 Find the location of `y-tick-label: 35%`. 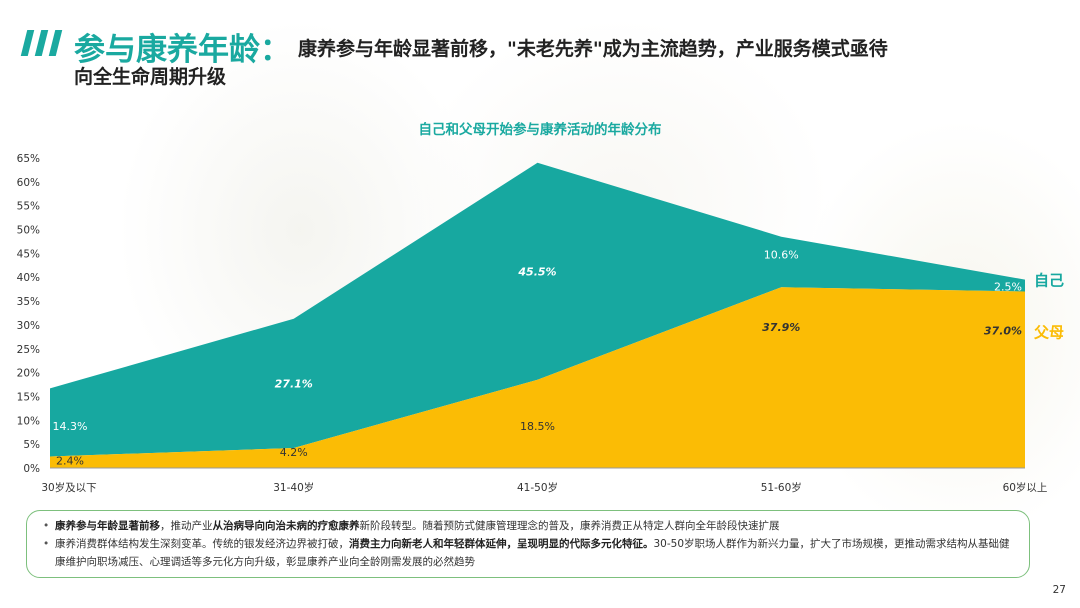

y-tick-label: 35% is located at coordinates (28, 302).